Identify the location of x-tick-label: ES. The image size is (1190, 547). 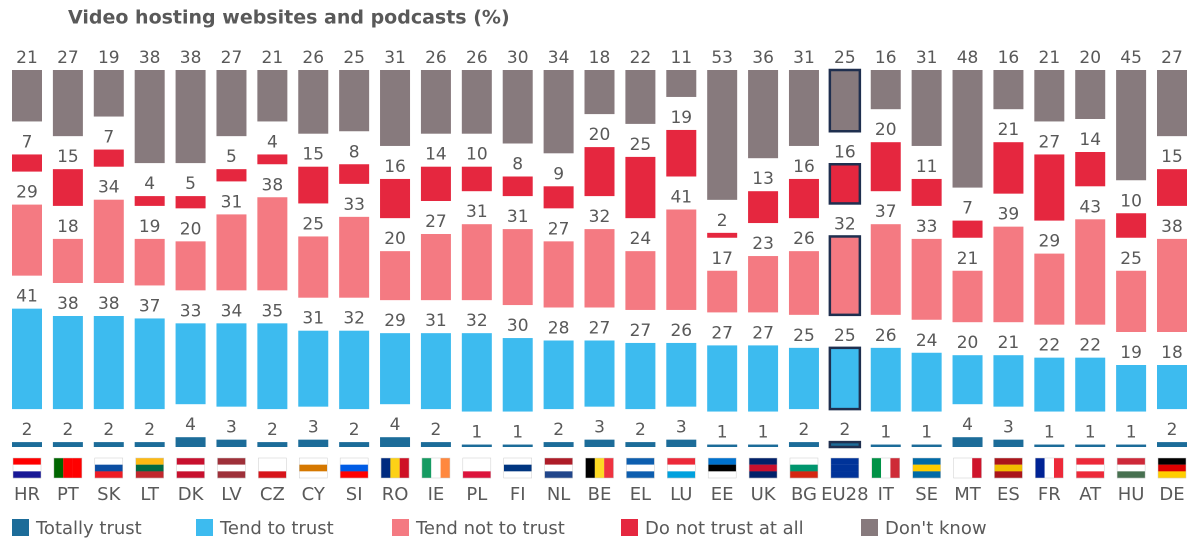
(1008, 494).